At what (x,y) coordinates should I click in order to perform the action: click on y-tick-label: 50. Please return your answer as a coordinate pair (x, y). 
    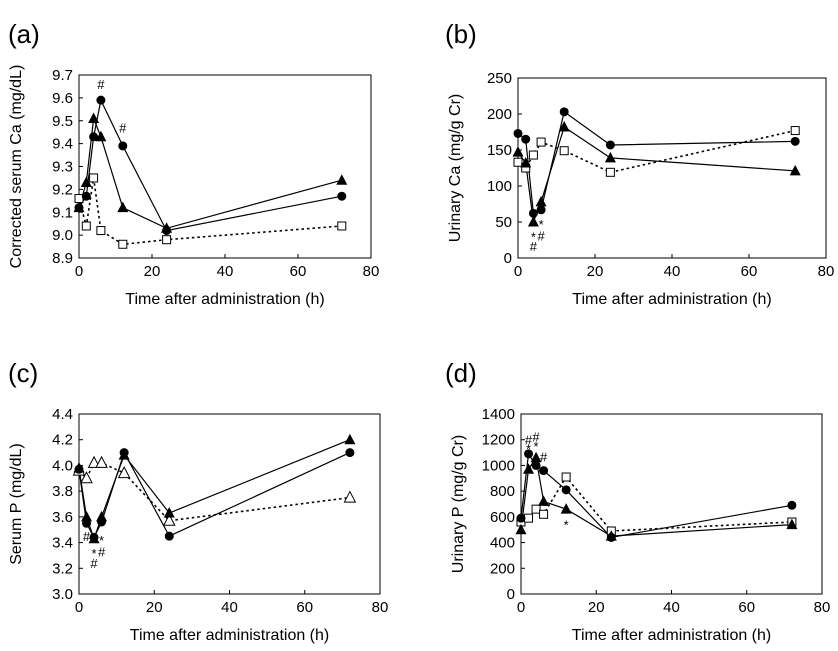
    Looking at the image, I should click on (503, 222).